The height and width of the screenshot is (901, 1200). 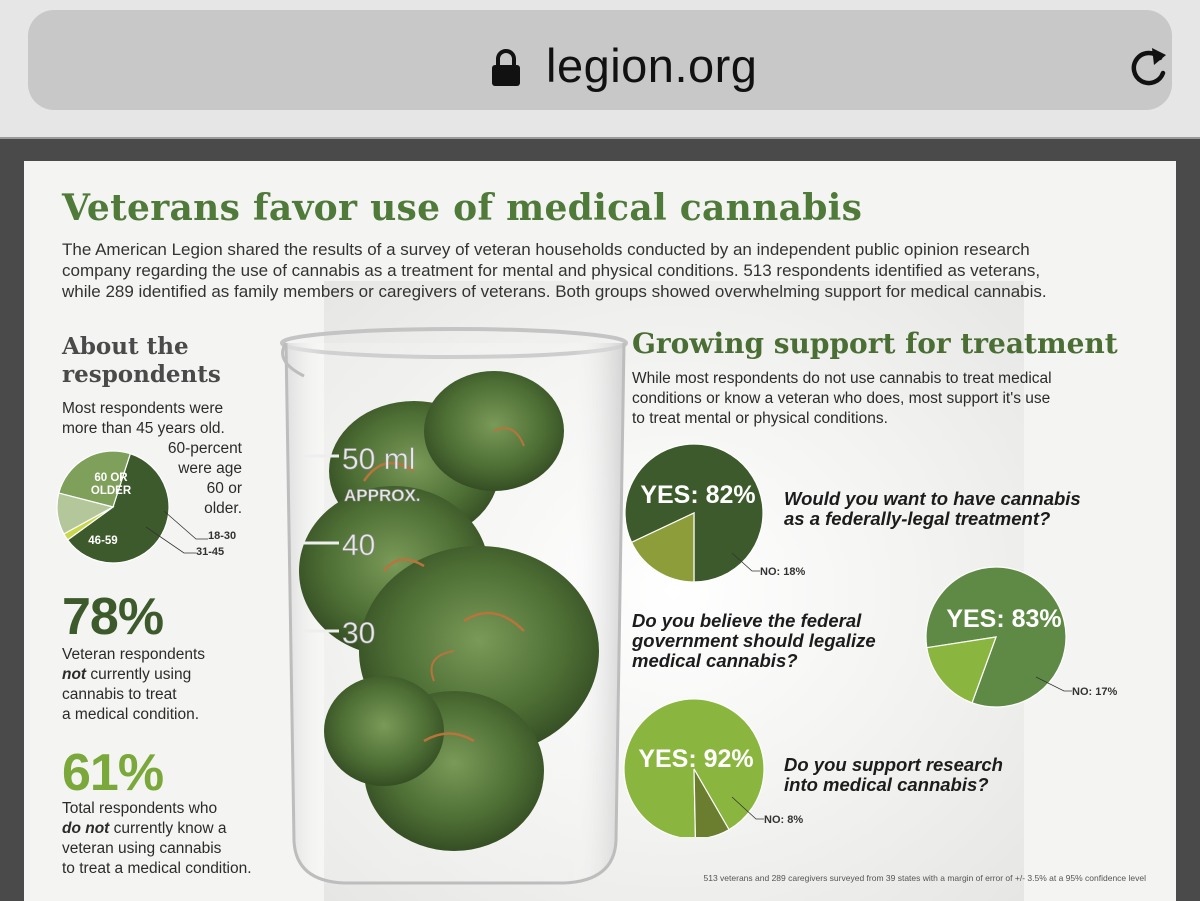 What do you see at coordinates (358, 545) in the screenshot?
I see `beaker-mark-40: 40` at bounding box center [358, 545].